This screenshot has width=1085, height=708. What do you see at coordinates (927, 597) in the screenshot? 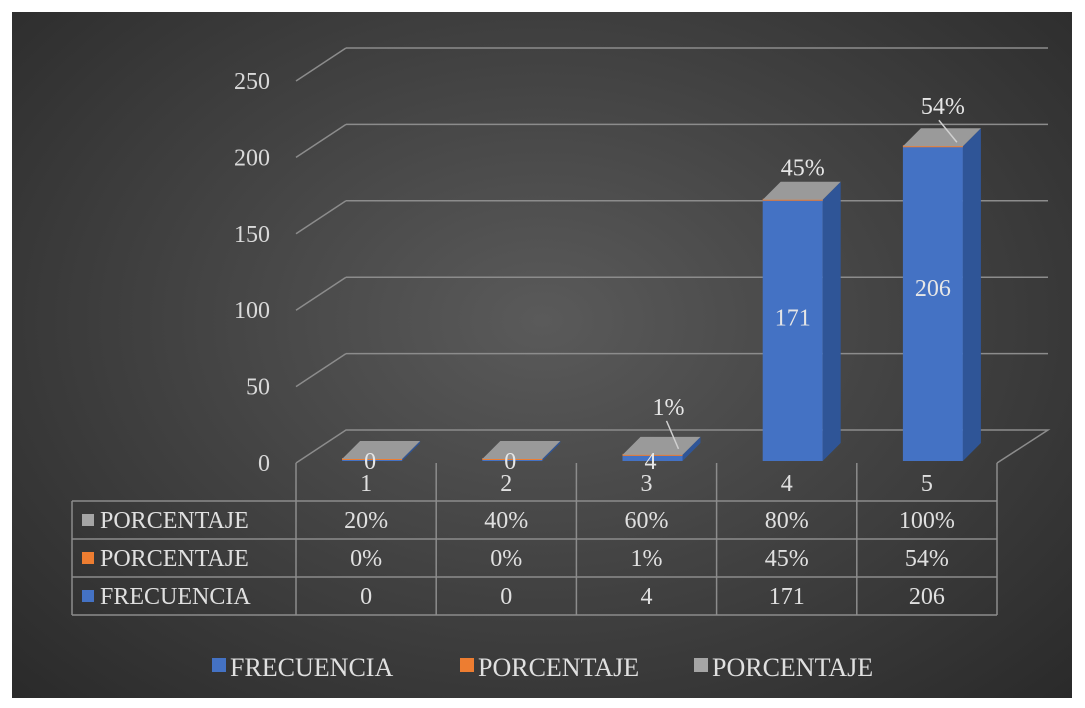
I see `table-cell: 206` at bounding box center [927, 597].